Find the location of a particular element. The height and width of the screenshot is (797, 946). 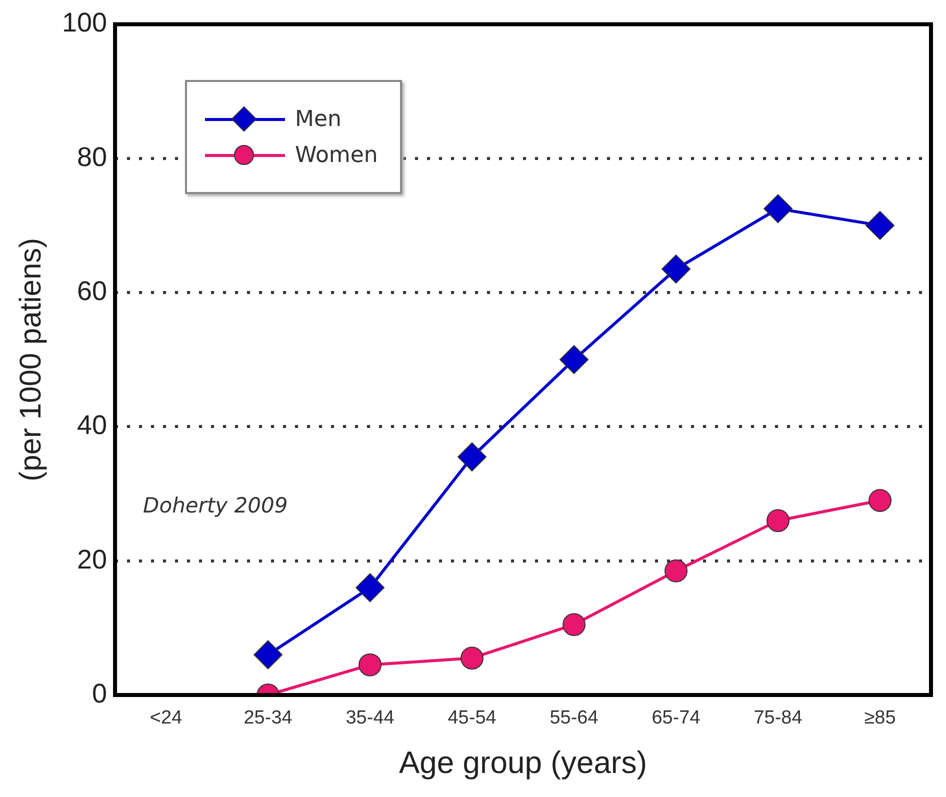

y-tick-label: 40 is located at coordinates (92, 425).